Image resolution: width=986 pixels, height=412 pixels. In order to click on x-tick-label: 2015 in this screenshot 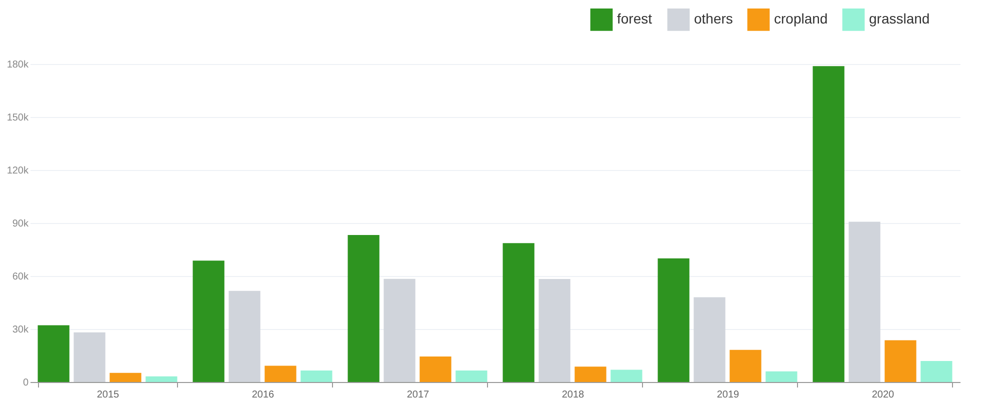, I will do `click(108, 395)`.